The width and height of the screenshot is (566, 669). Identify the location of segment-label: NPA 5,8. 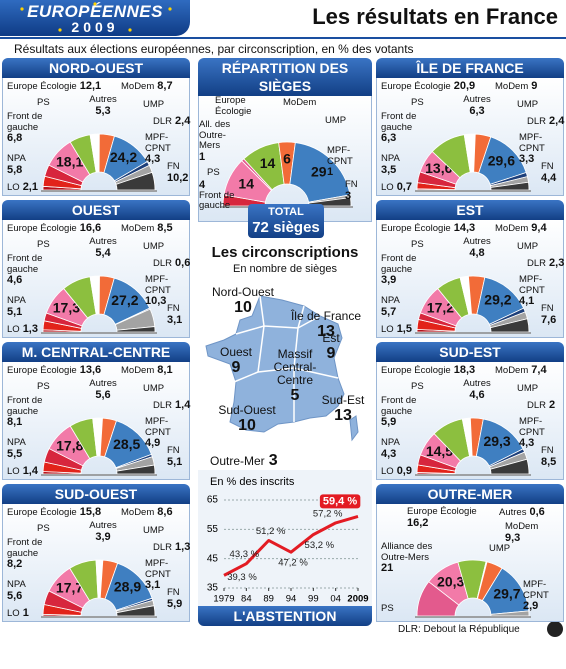
(22, 164).